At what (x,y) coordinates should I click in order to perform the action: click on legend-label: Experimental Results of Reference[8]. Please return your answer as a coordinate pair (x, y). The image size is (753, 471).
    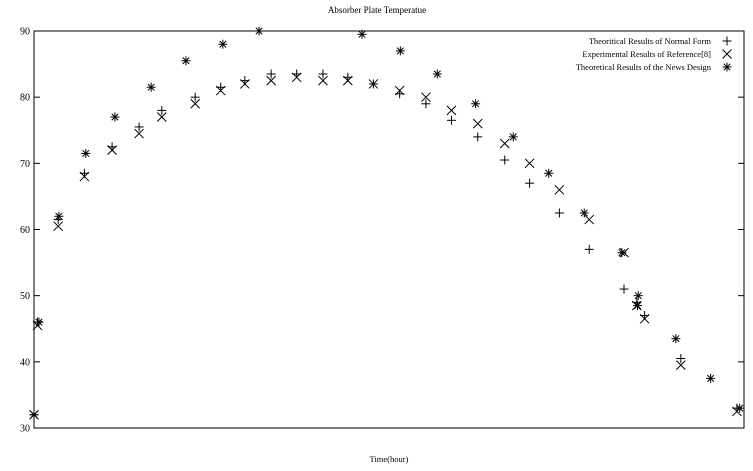
    Looking at the image, I should click on (646, 54).